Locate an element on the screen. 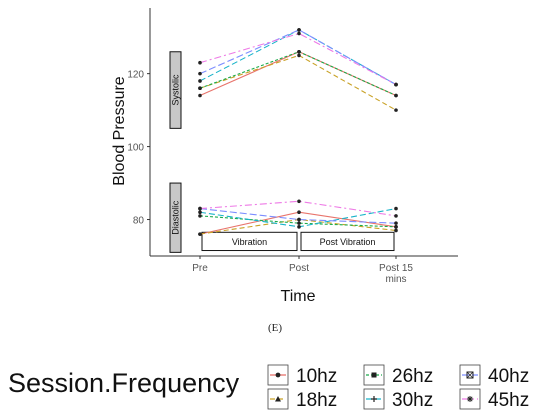 This screenshot has width=550, height=418. legend-item-40hz: 40hz is located at coordinates (494, 375).